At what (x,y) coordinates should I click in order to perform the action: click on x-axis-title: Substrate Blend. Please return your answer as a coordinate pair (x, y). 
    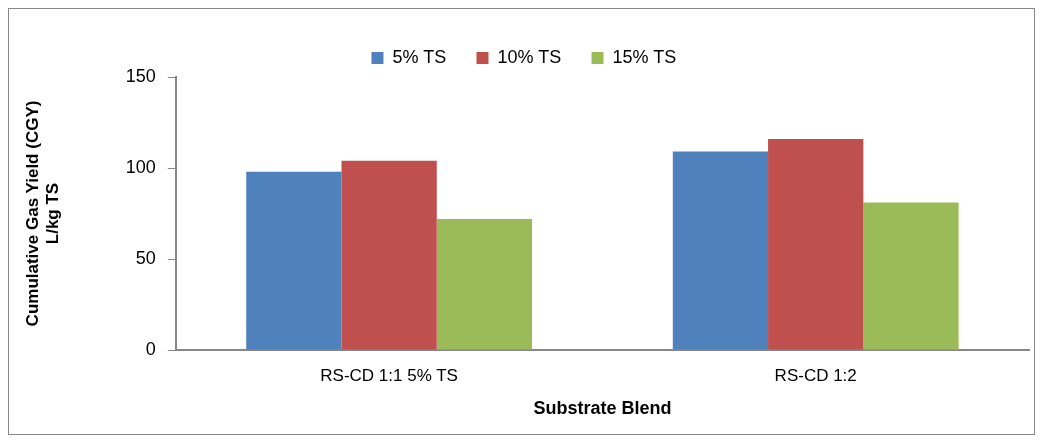
    Looking at the image, I should click on (602, 408).